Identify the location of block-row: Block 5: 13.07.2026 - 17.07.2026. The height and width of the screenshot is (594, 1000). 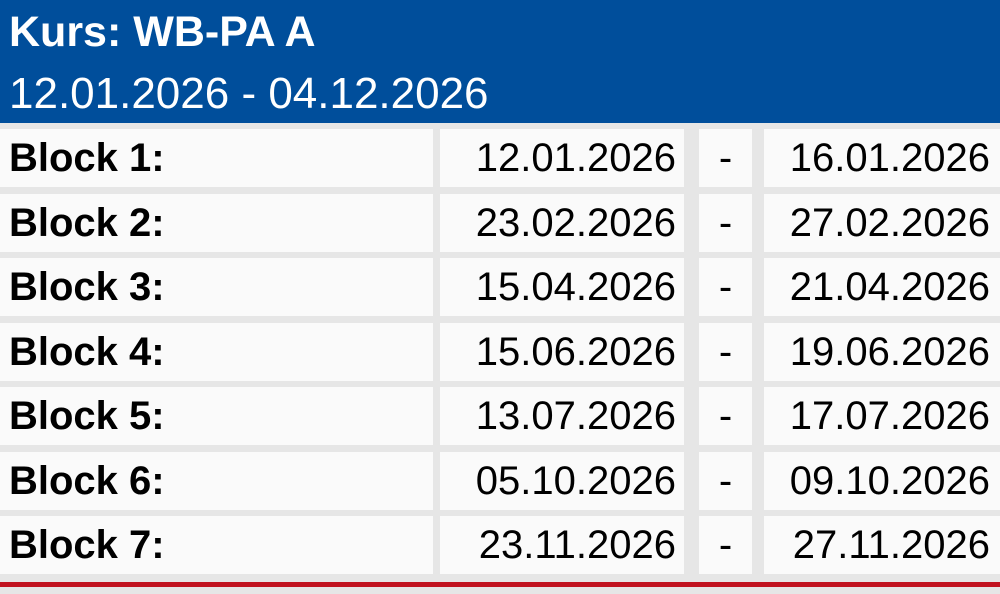
(500, 416).